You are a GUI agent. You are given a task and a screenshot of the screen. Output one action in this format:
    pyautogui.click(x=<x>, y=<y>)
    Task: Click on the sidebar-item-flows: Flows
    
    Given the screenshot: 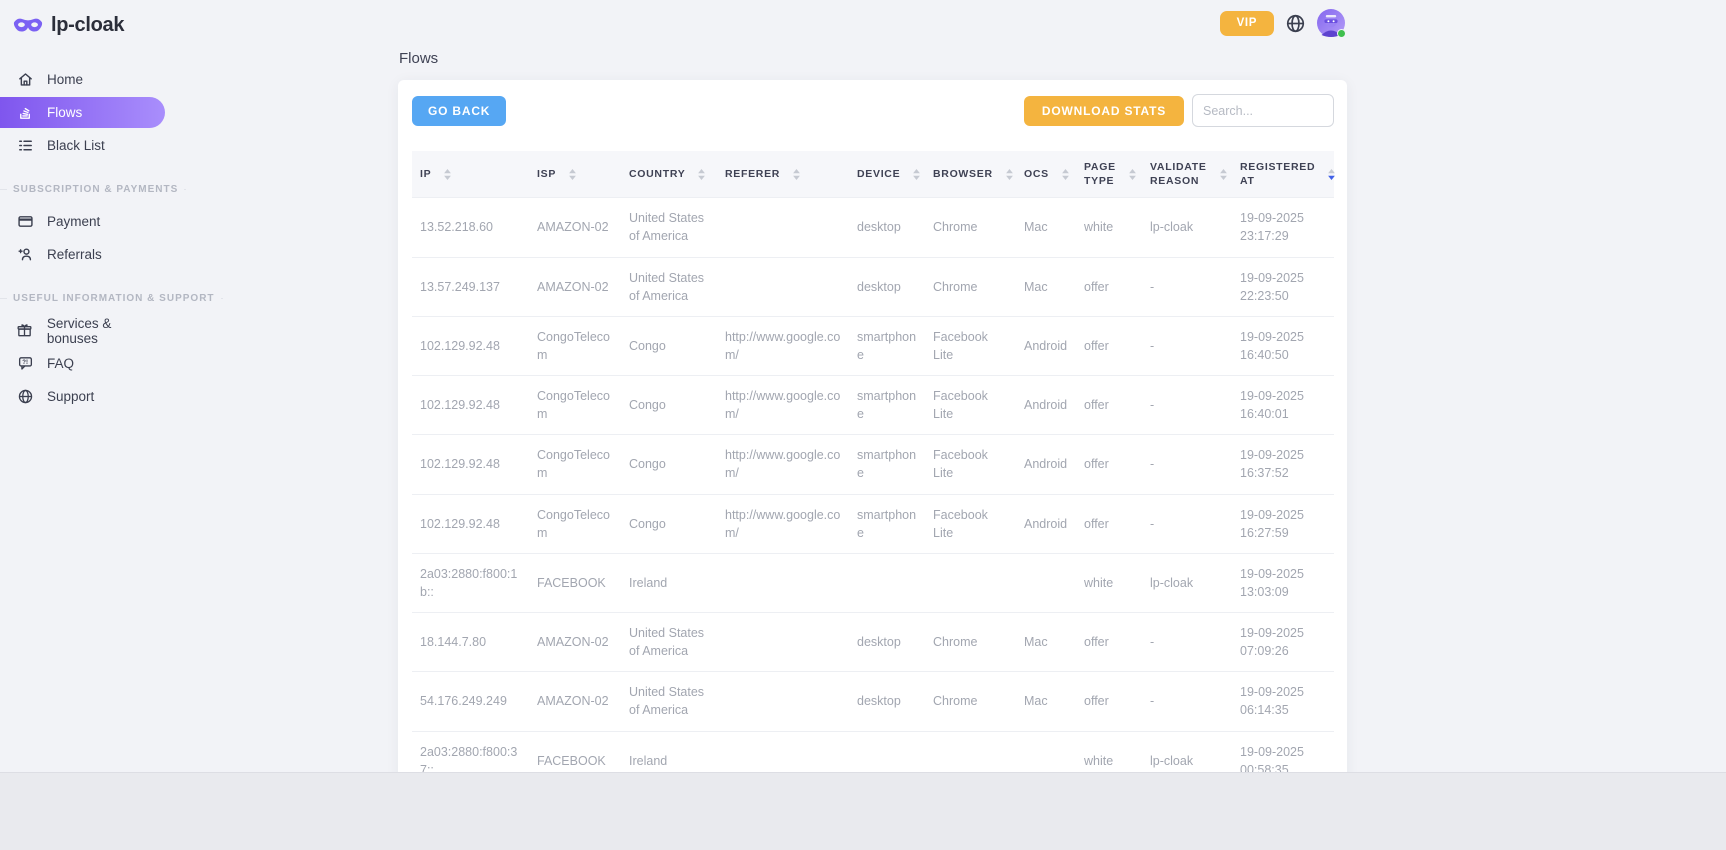 What is the action you would take?
    pyautogui.click(x=82, y=112)
    